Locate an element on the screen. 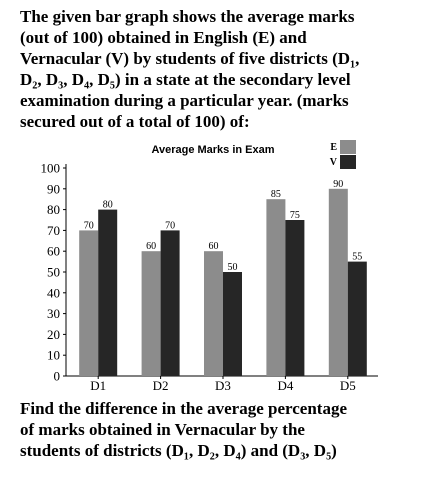  bar-d4-v is located at coordinates (295, 298).